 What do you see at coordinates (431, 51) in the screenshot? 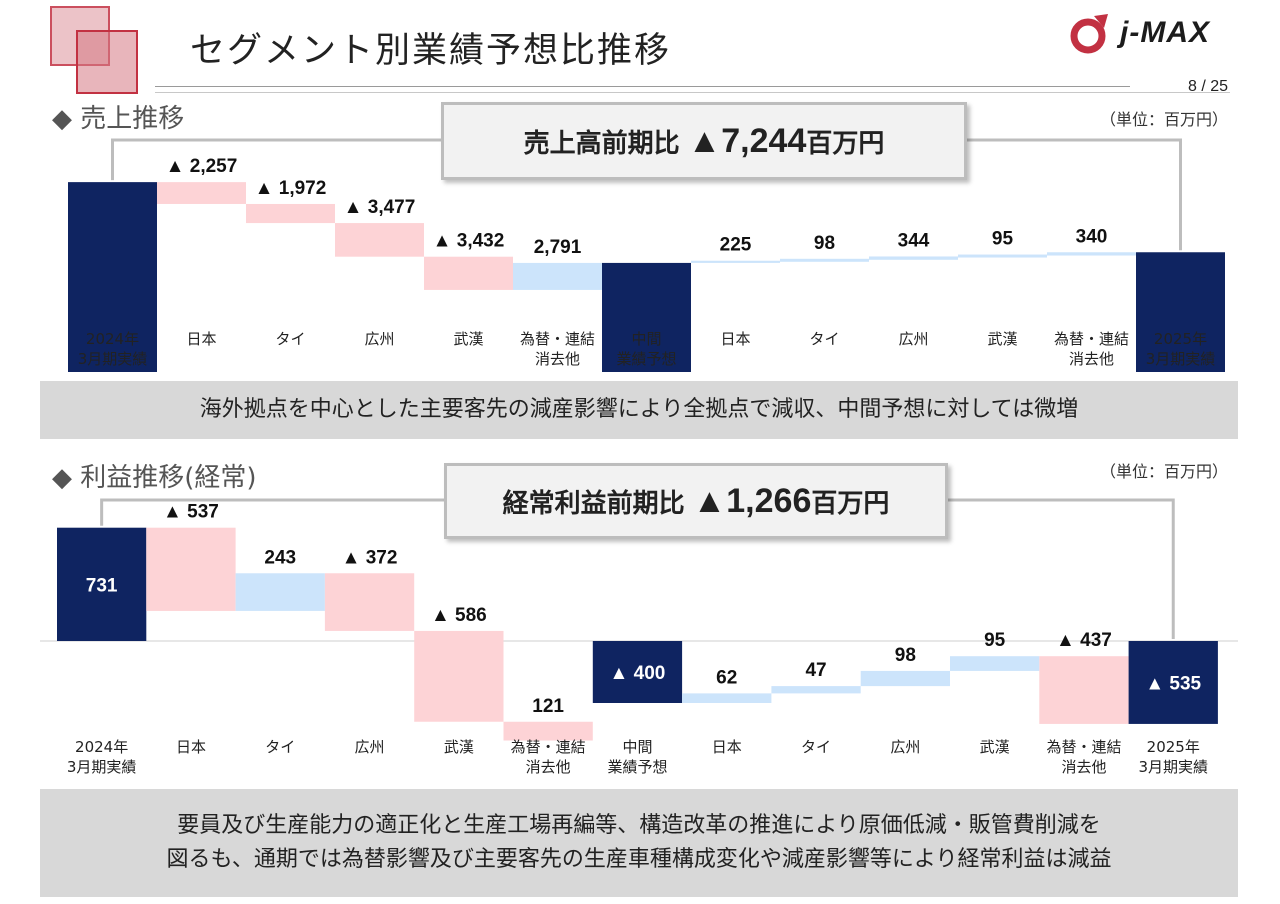
I see `page-title: セグメント別業績予想比推移` at bounding box center [431, 51].